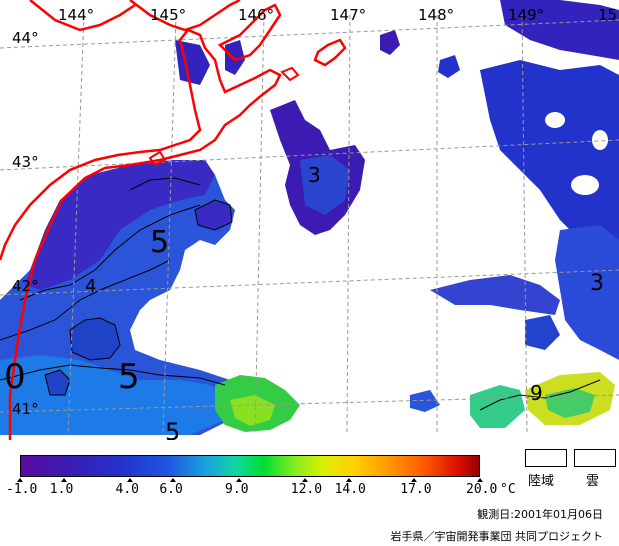 The width and height of the screenshot is (619, 546). What do you see at coordinates (350, 489) in the screenshot?
I see `colorbar-tick-label: 14.0` at bounding box center [350, 489].